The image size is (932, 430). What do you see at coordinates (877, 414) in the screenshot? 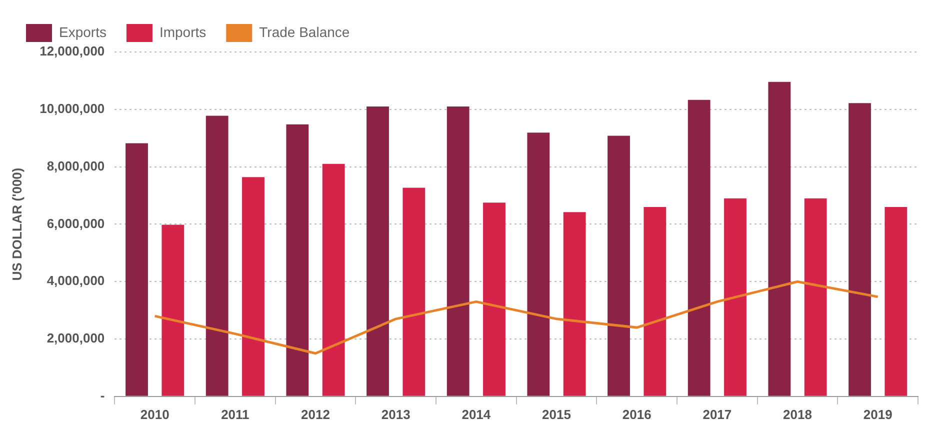
I see `x-tick-label: 2019` at bounding box center [877, 414].